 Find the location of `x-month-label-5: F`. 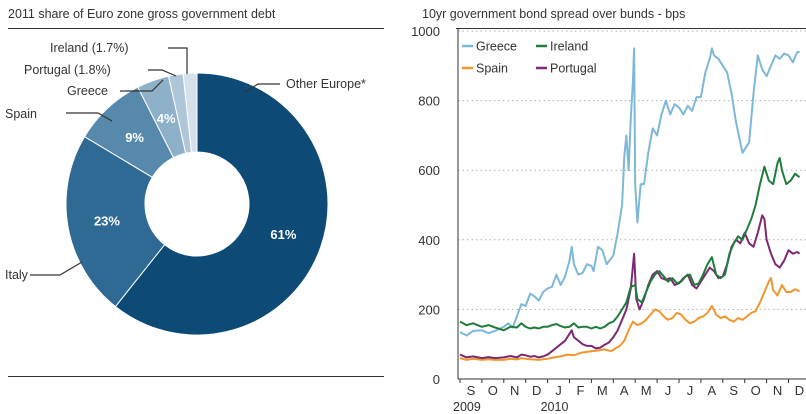

x-month-label-5: F is located at coordinates (580, 390).